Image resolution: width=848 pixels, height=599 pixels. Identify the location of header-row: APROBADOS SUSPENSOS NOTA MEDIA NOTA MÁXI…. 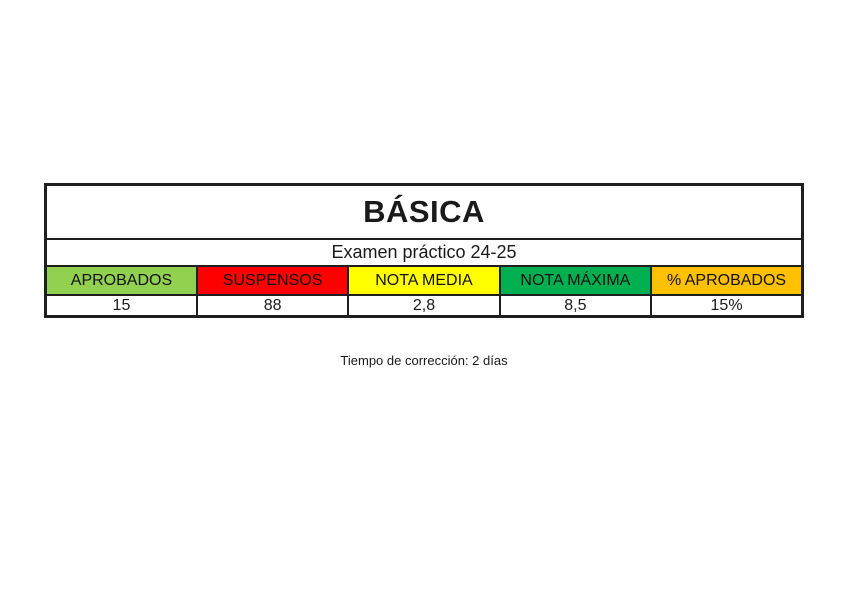
(424, 280).